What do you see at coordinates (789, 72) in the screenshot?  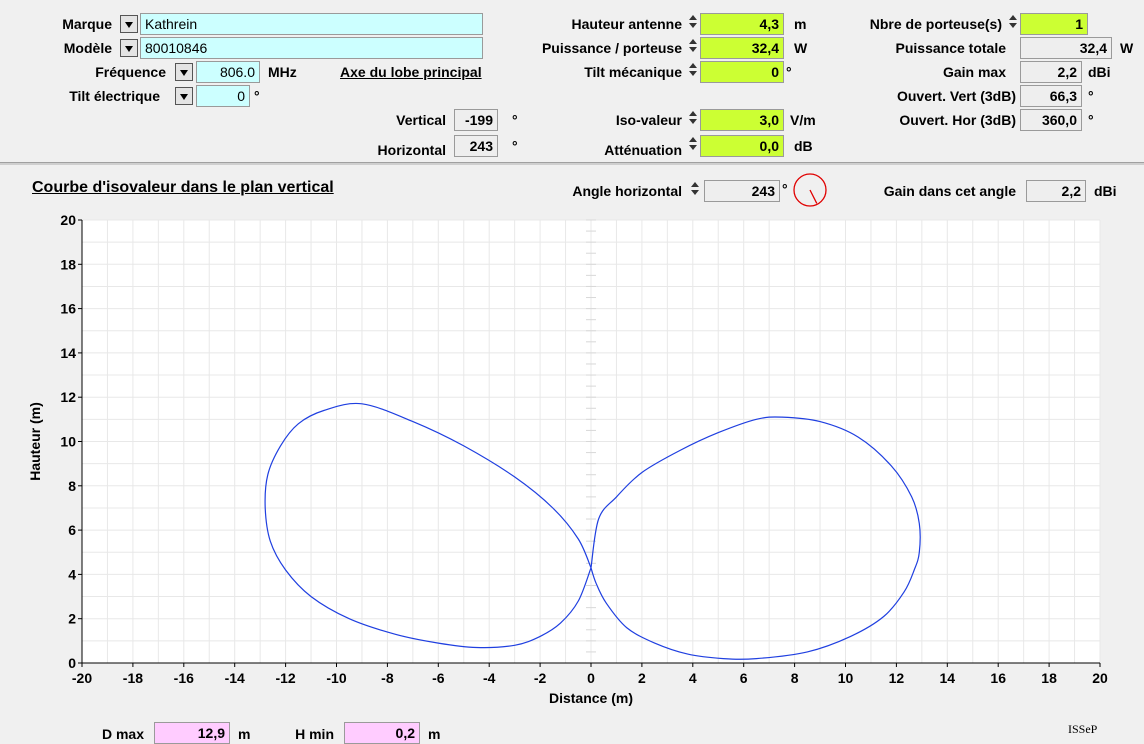 I see `mech-tilt-unit: °` at bounding box center [789, 72].